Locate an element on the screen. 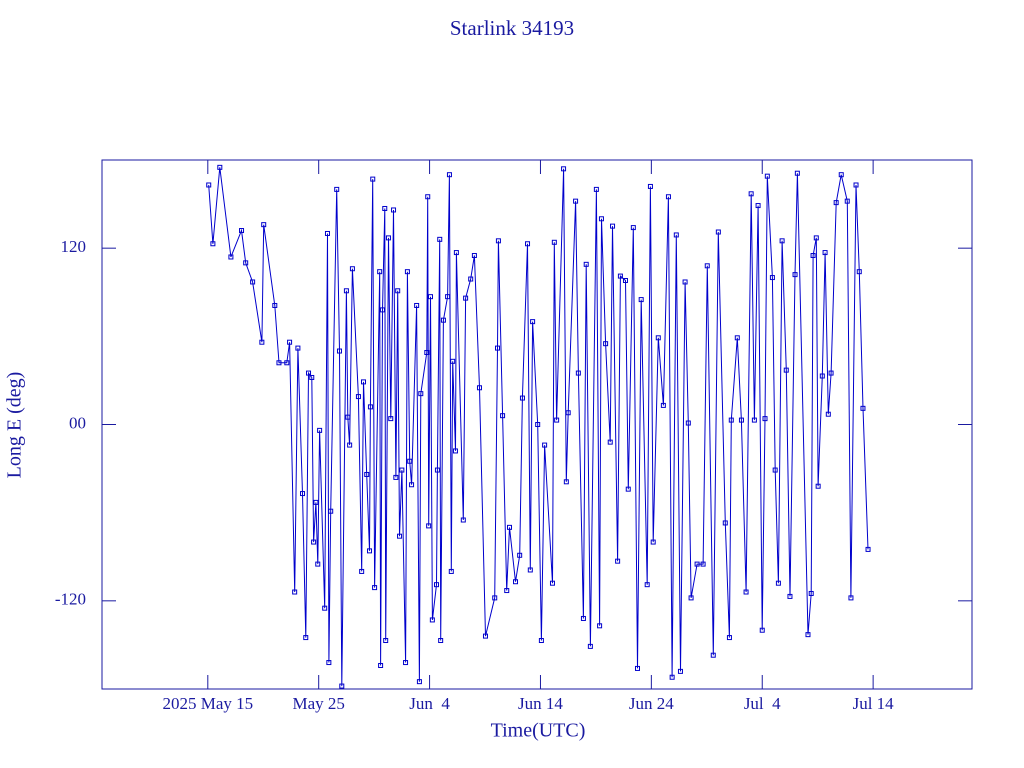  chart-title: Starlink 34193 is located at coordinates (512, 28).